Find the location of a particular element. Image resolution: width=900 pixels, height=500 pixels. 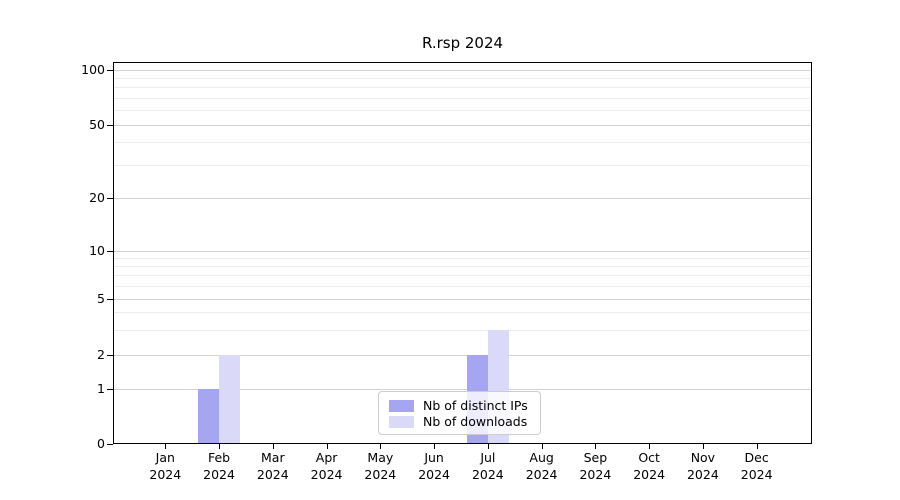

x-tick-month: Aug is located at coordinates (541, 457).